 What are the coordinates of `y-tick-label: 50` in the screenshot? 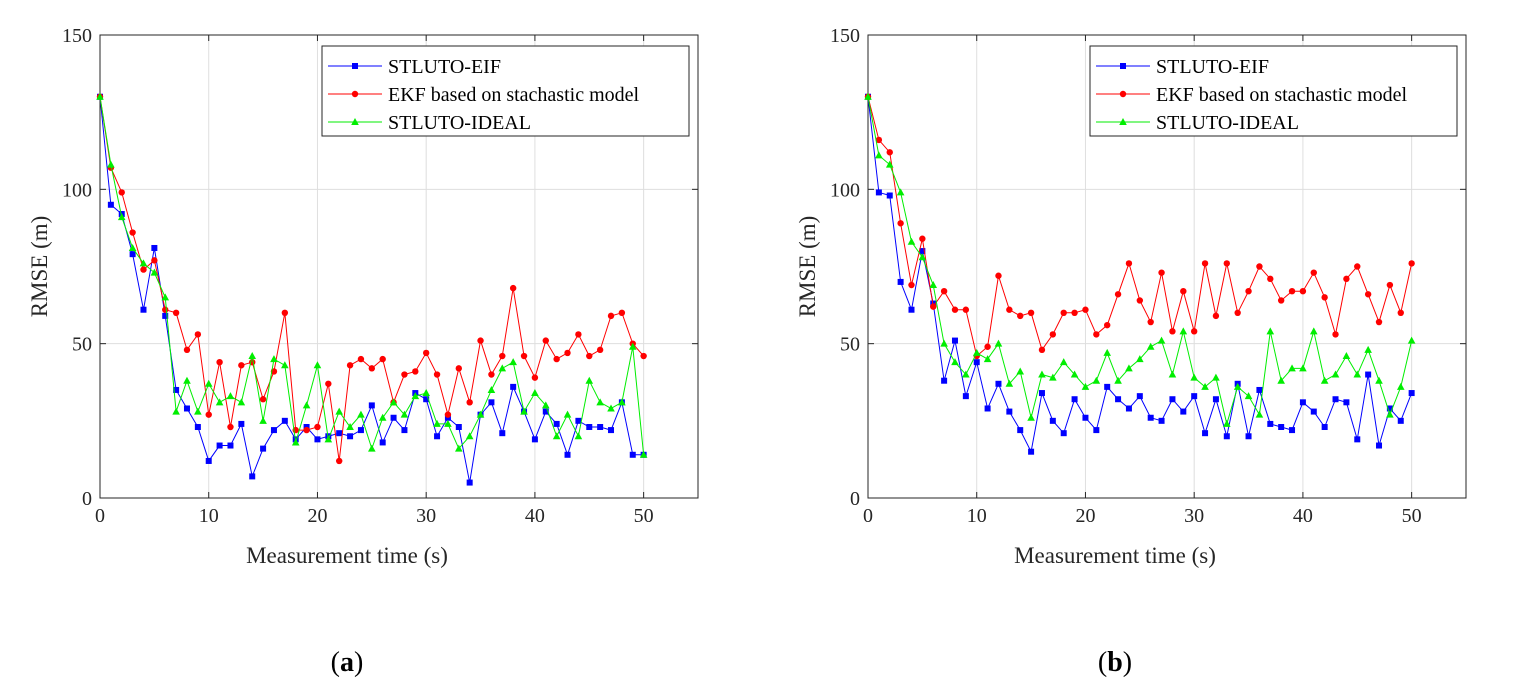 It's located at (82, 345).